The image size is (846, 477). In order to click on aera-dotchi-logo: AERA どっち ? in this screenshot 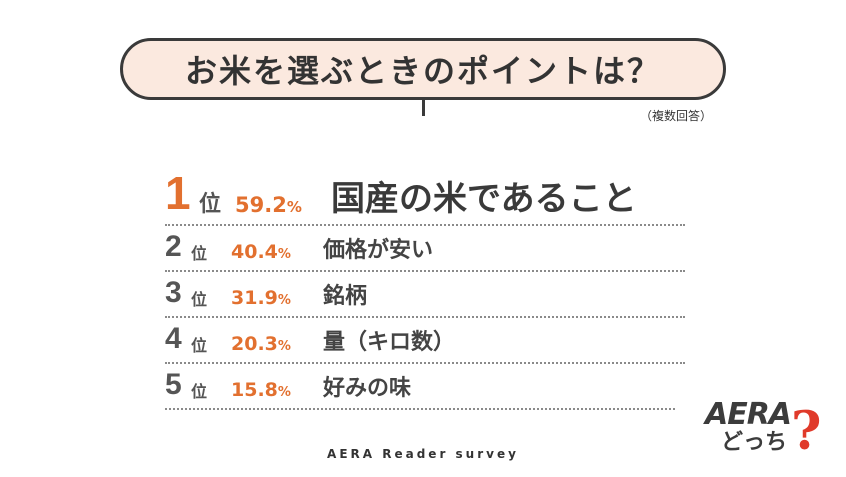, I will do `click(765, 433)`.